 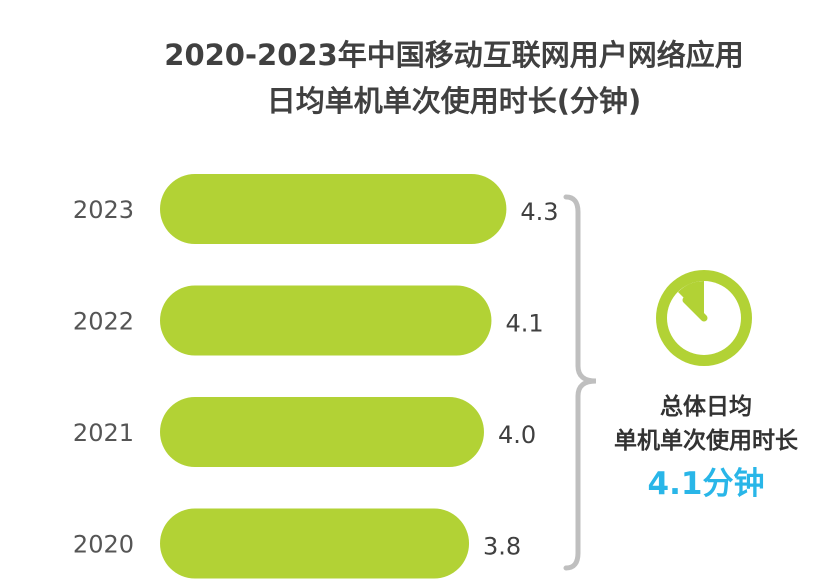 What do you see at coordinates (326, 320) in the screenshot?
I see `bar-2022` at bounding box center [326, 320].